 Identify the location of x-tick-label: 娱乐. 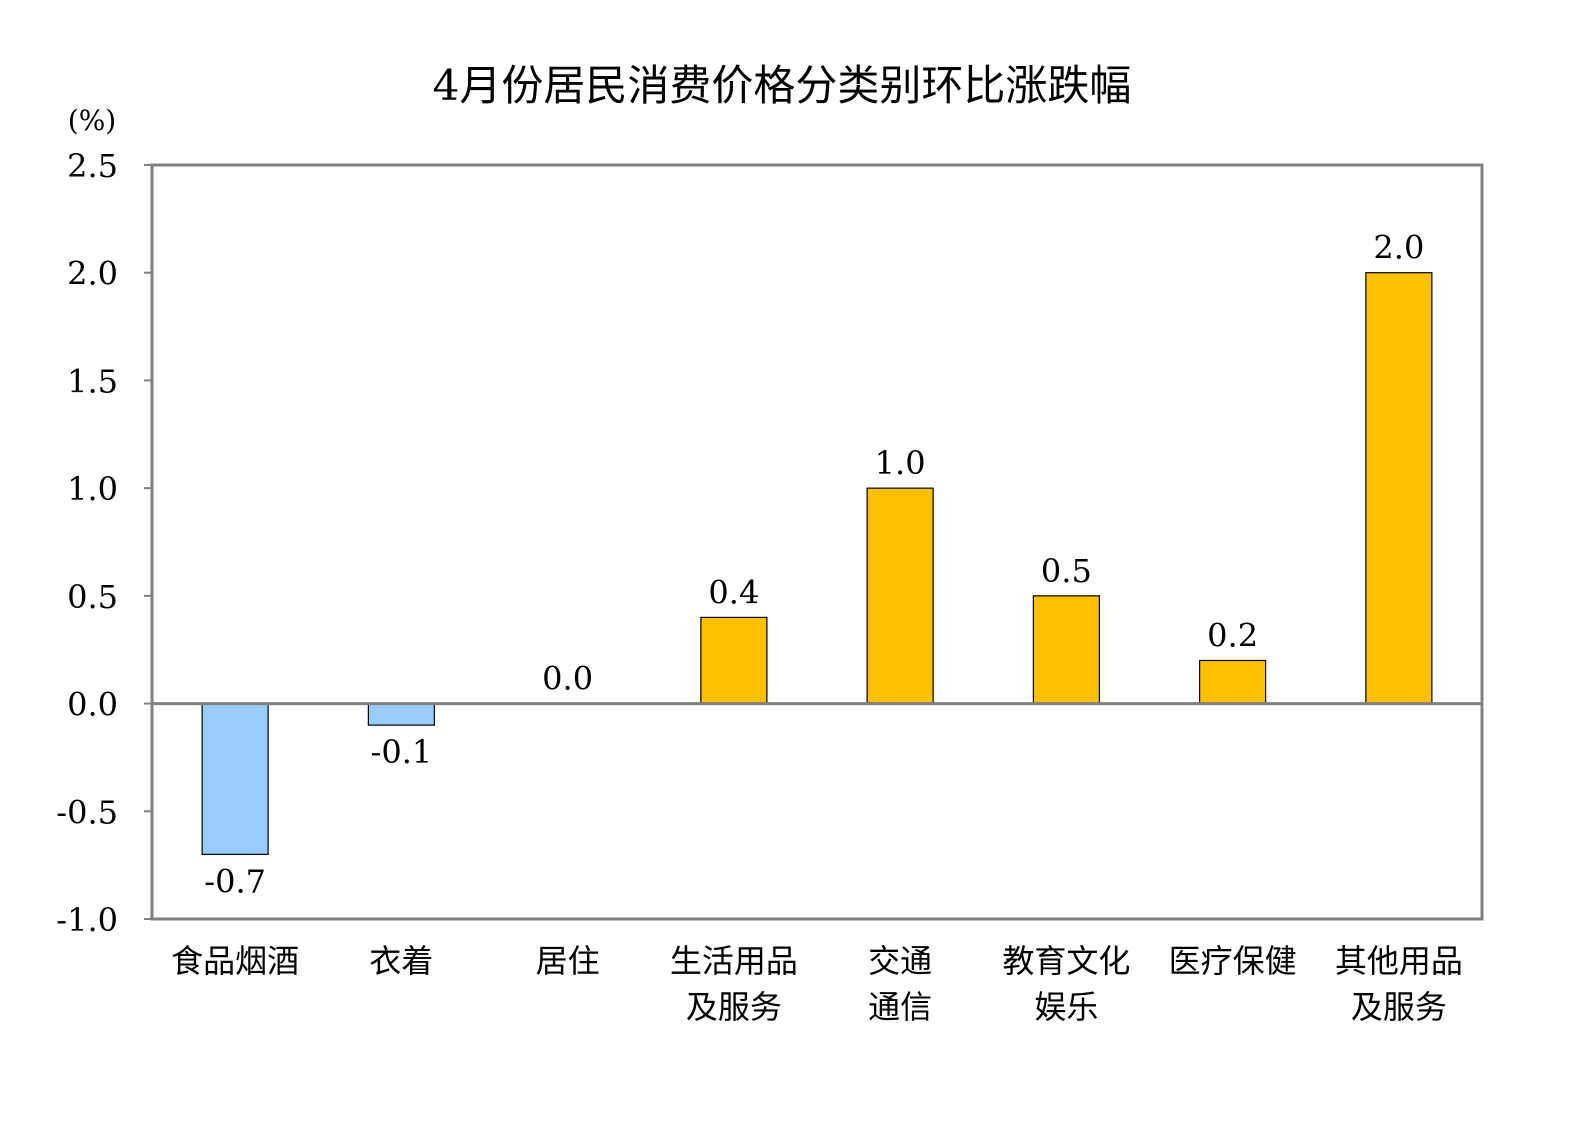
(1066, 1007).